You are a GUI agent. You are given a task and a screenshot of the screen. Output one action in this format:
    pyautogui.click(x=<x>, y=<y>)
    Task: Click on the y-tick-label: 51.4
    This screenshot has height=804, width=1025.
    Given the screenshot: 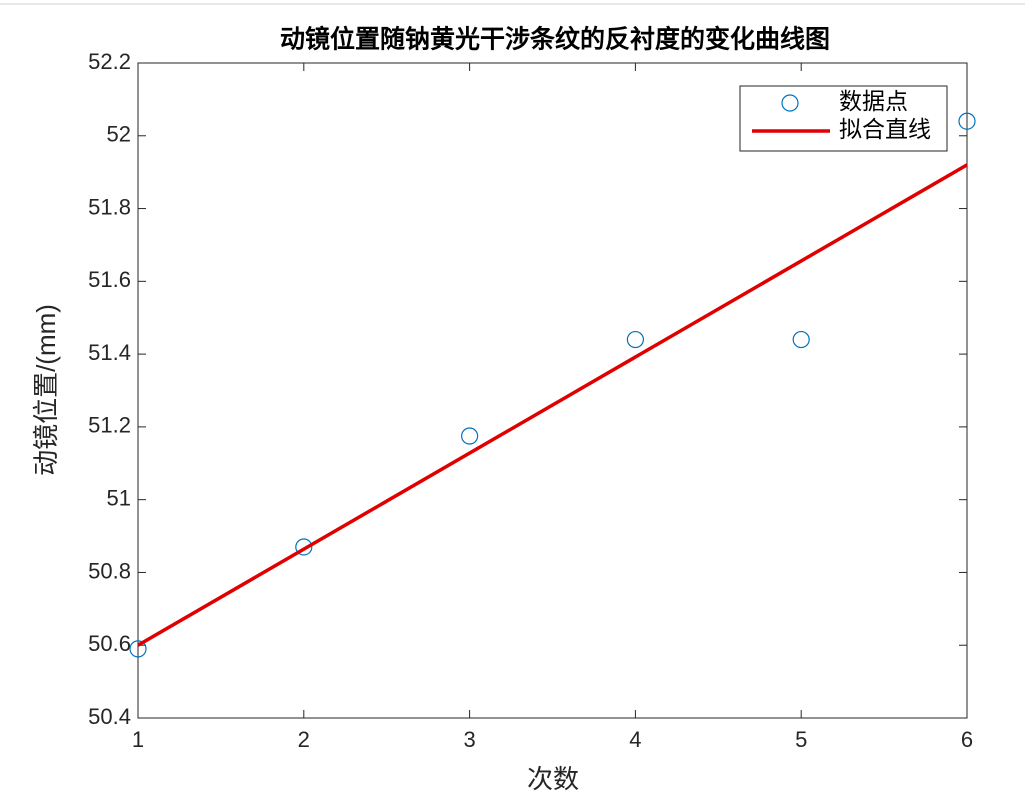 What is the action you would take?
    pyautogui.click(x=109, y=352)
    